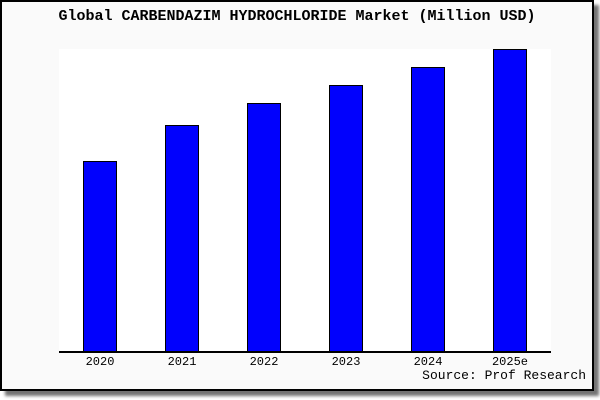  Describe the element at coordinates (428, 209) in the screenshot. I see `bar-2024` at that location.